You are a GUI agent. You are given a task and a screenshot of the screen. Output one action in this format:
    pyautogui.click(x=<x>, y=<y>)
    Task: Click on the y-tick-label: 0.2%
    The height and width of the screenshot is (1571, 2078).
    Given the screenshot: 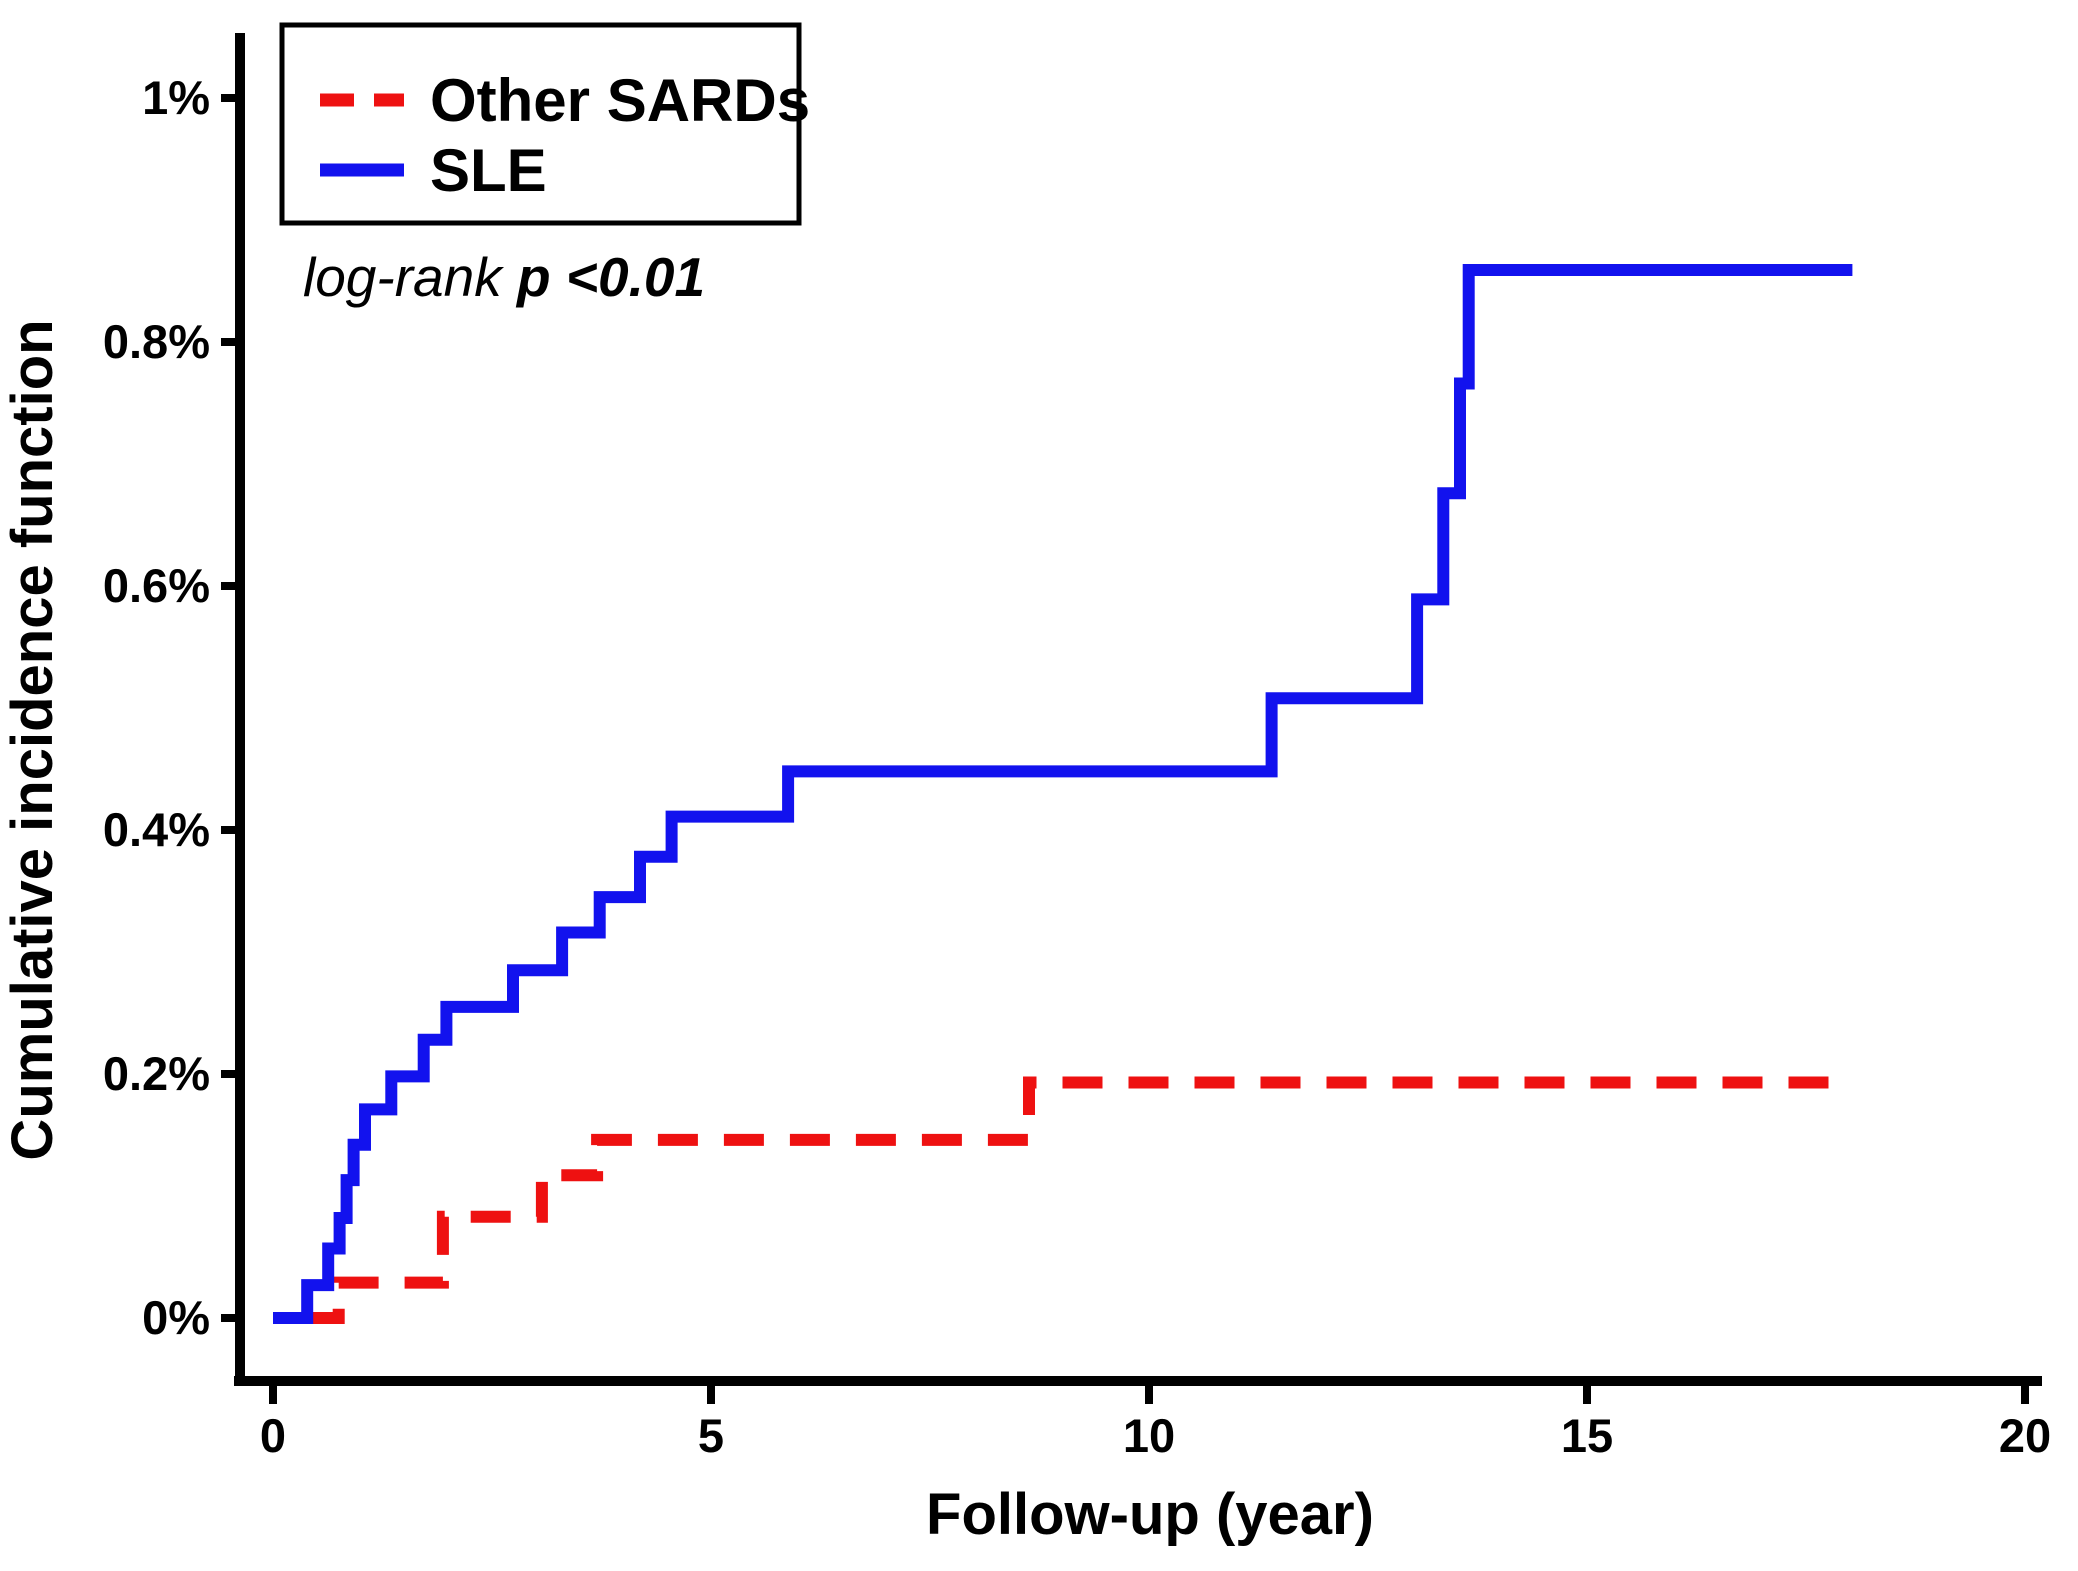 What is the action you would take?
    pyautogui.click(x=156, y=1073)
    